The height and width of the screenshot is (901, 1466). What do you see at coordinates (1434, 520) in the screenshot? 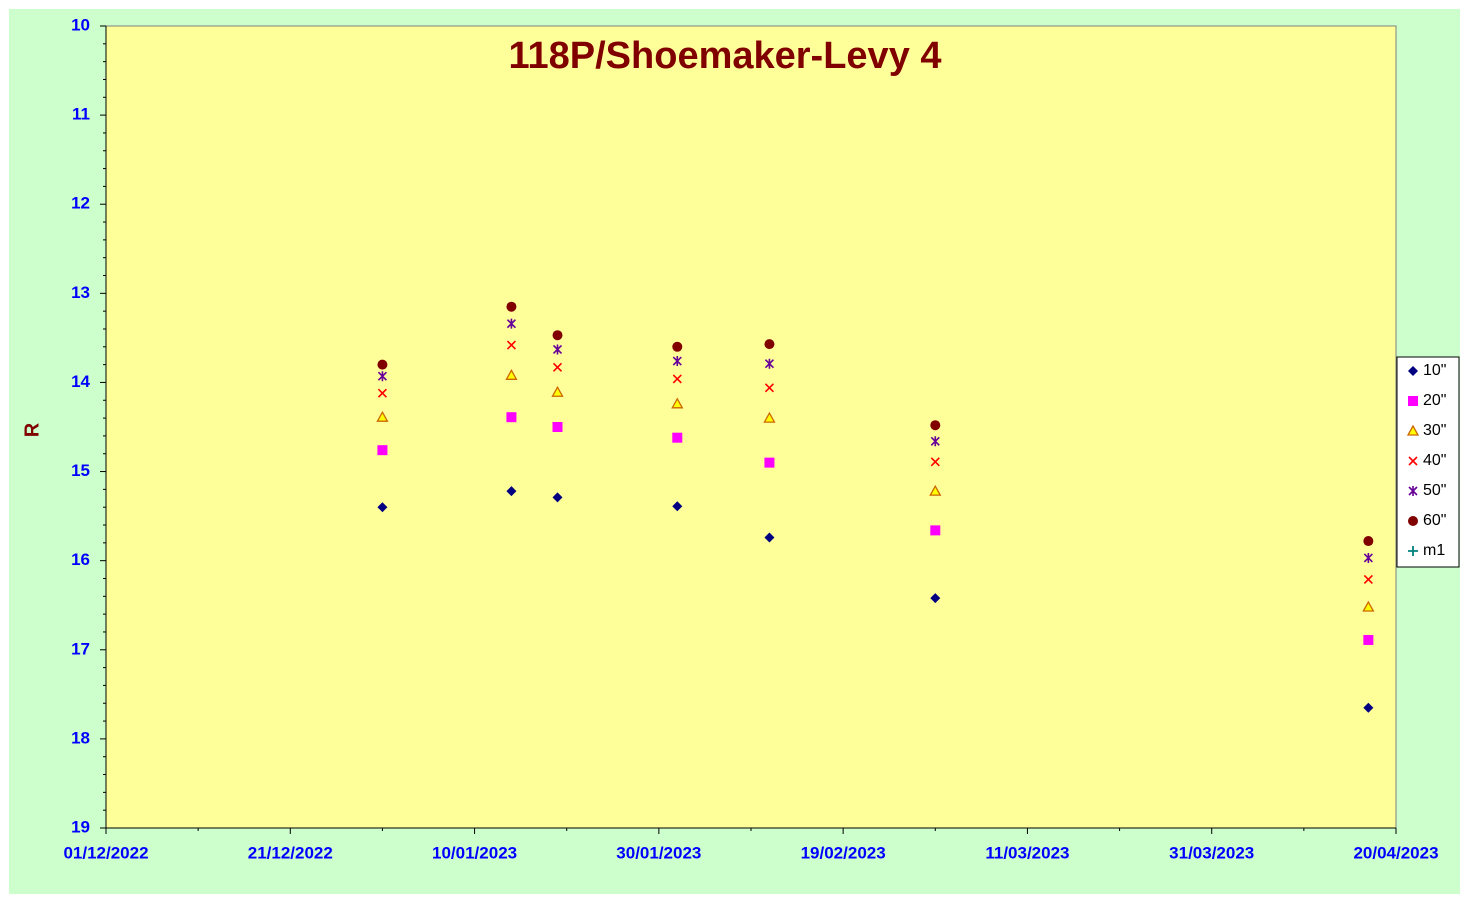
I see `legend-label: 60"` at bounding box center [1434, 520].